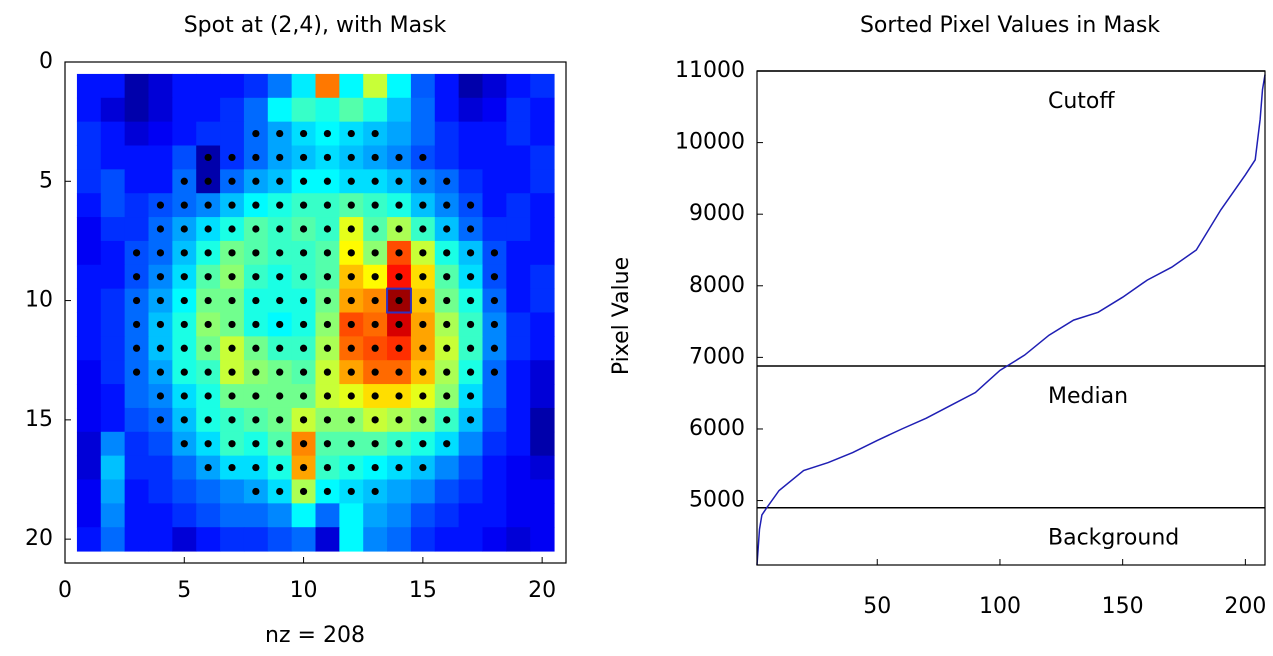  Describe the element at coordinates (46, 61) in the screenshot. I see `y-tick-label: 0` at that location.